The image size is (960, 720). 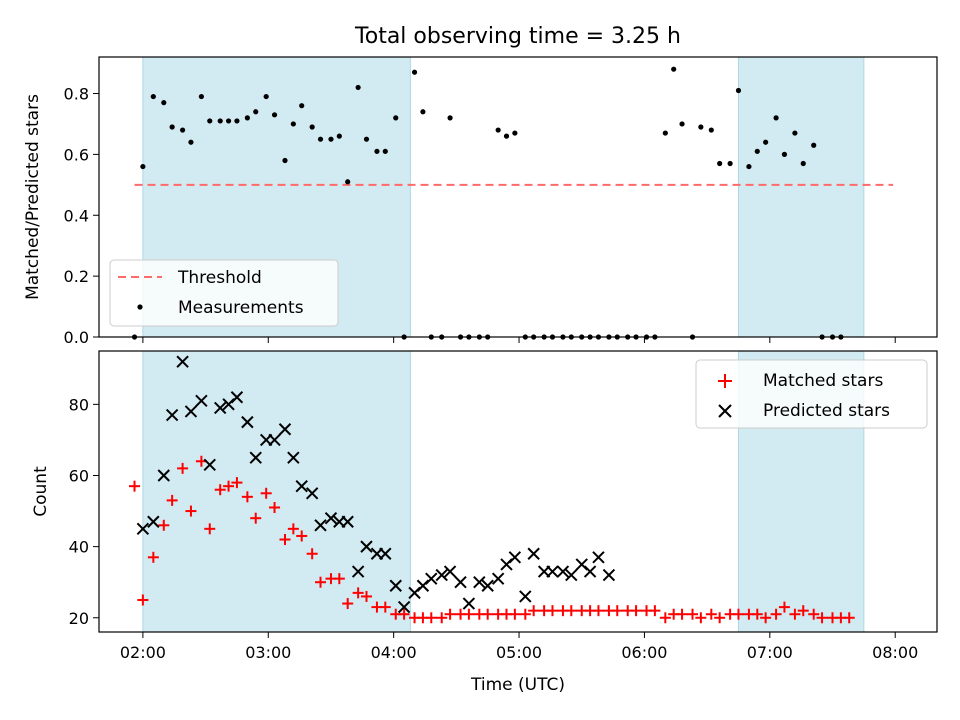 What do you see at coordinates (241, 308) in the screenshot?
I see `legend-measurements-label: Measurements` at bounding box center [241, 308].